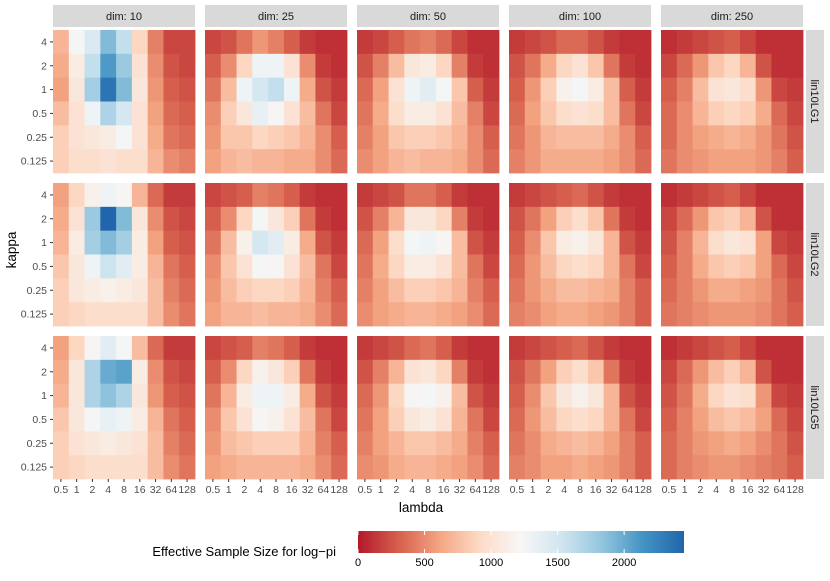 The width and height of the screenshot is (830, 581). What do you see at coordinates (276, 16) in the screenshot?
I see `column-strip` at bounding box center [276, 16].